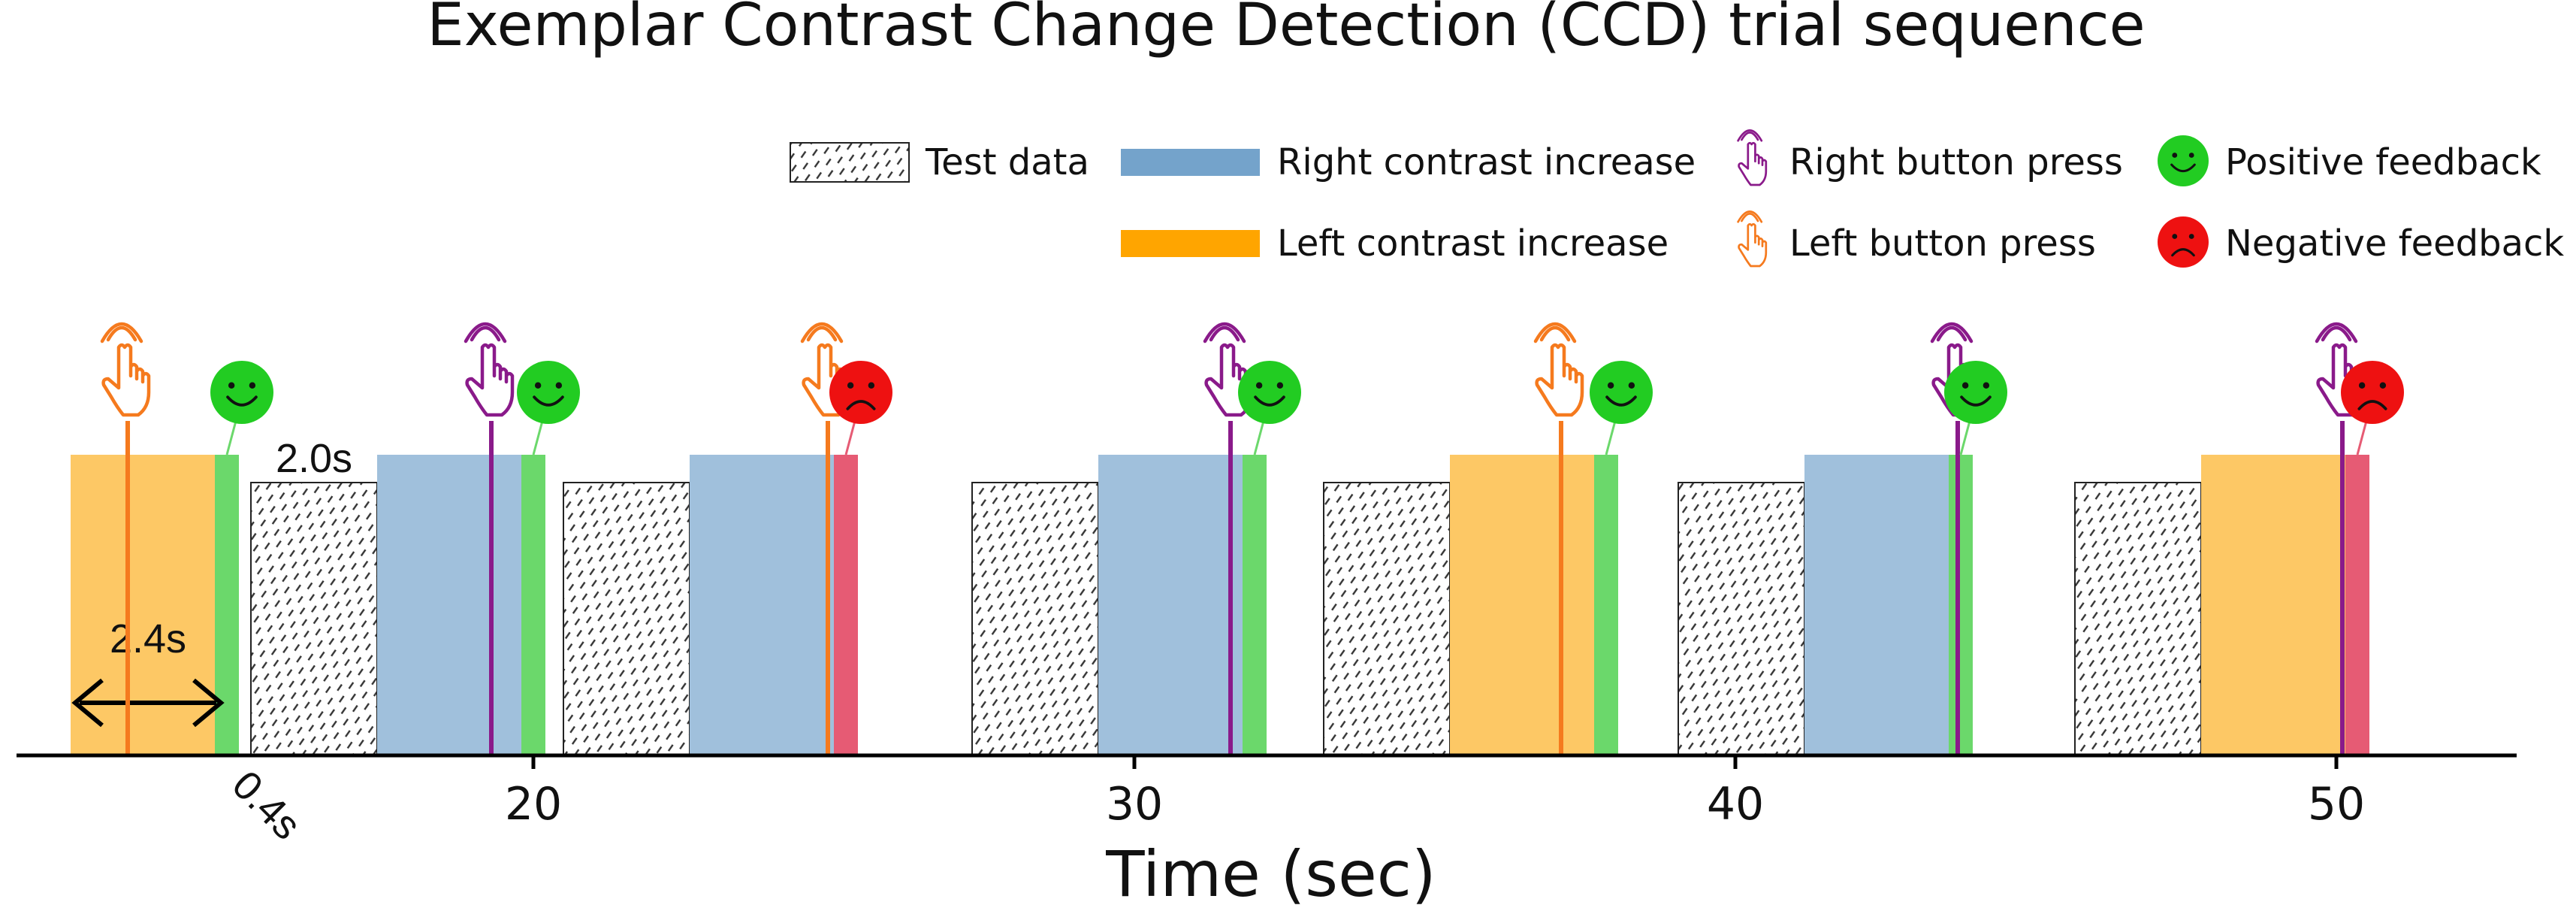  What do you see at coordinates (1486, 162) in the screenshot?
I see `legend-label-right: Right contrast increase` at bounding box center [1486, 162].